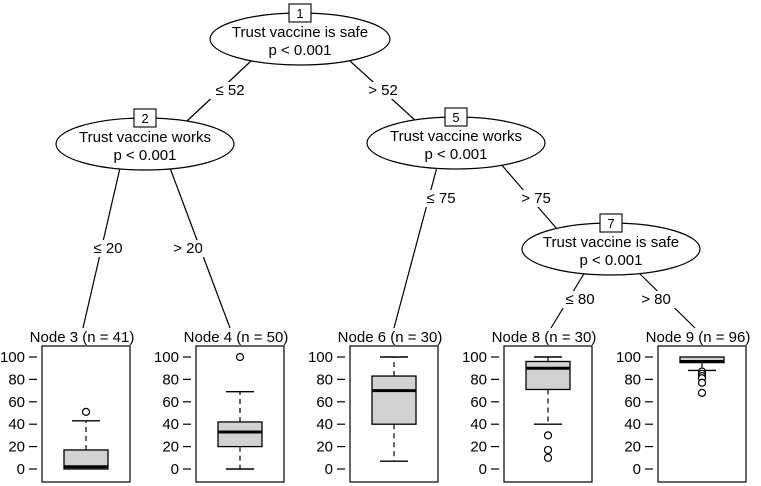 The width and height of the screenshot is (761, 486). I want to click on node-id-label-7: 7, so click(610, 223).